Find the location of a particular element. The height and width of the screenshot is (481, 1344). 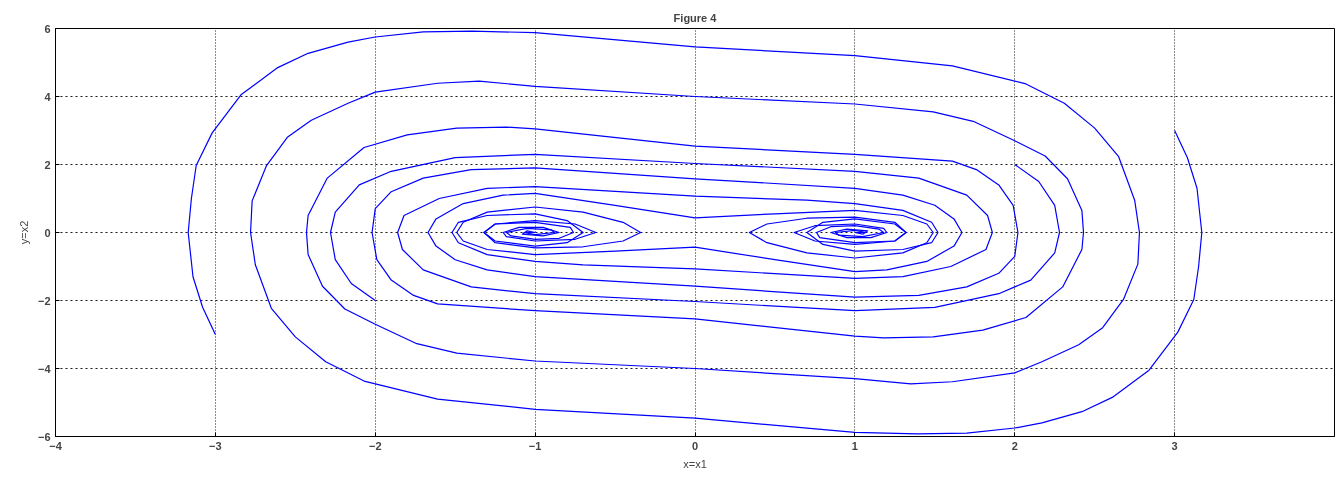

y-tick-label: −6 is located at coordinates (44, 436).